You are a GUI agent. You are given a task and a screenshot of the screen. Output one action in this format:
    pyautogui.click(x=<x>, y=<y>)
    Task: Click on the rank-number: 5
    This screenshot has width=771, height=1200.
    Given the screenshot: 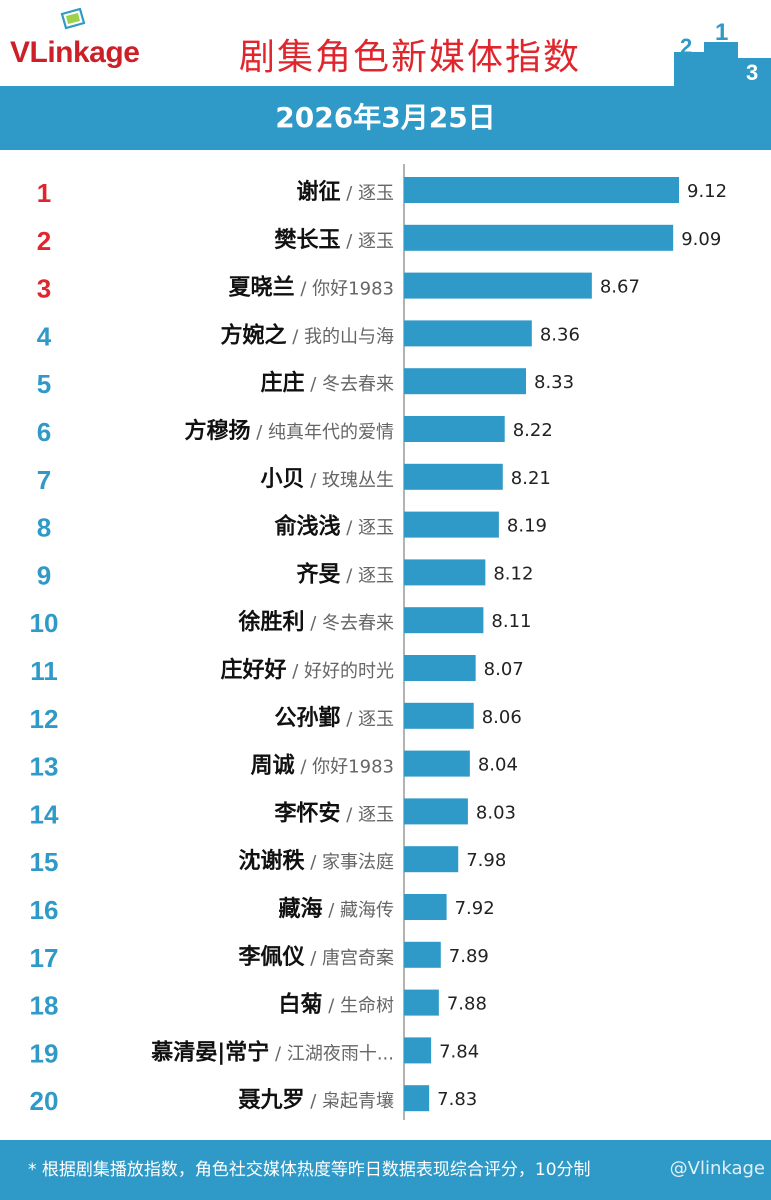 What is the action you would take?
    pyautogui.click(x=44, y=384)
    